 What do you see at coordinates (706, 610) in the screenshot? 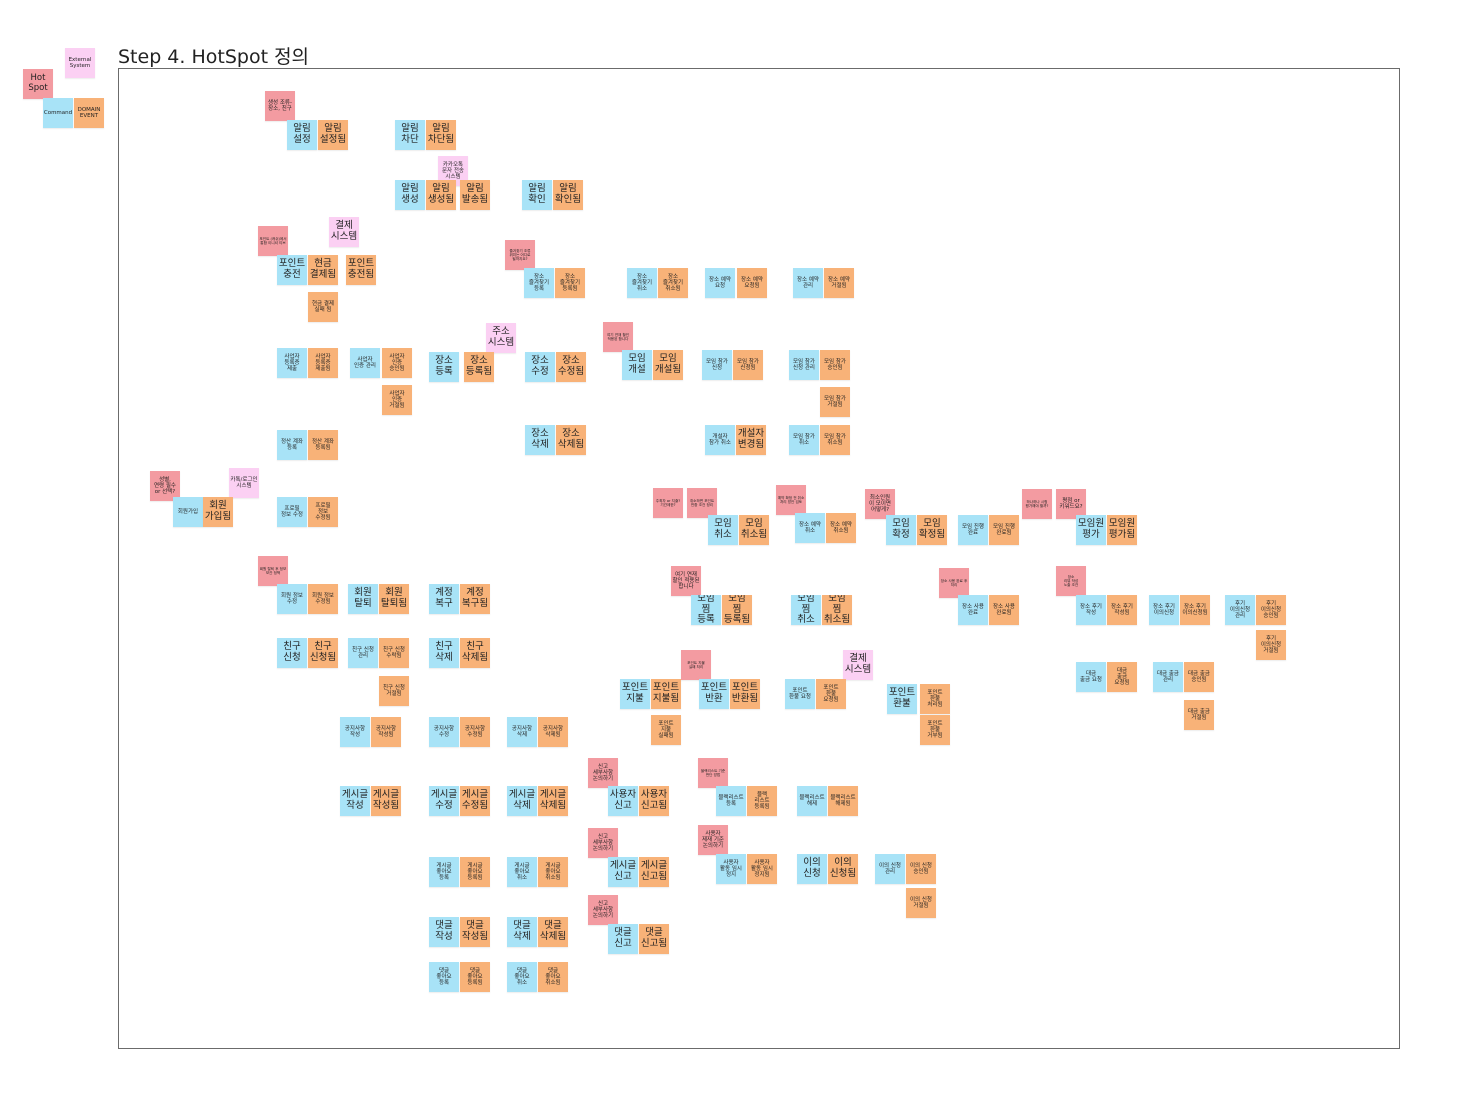
I see `sticky-command: 모임 찜 등록` at bounding box center [706, 610].